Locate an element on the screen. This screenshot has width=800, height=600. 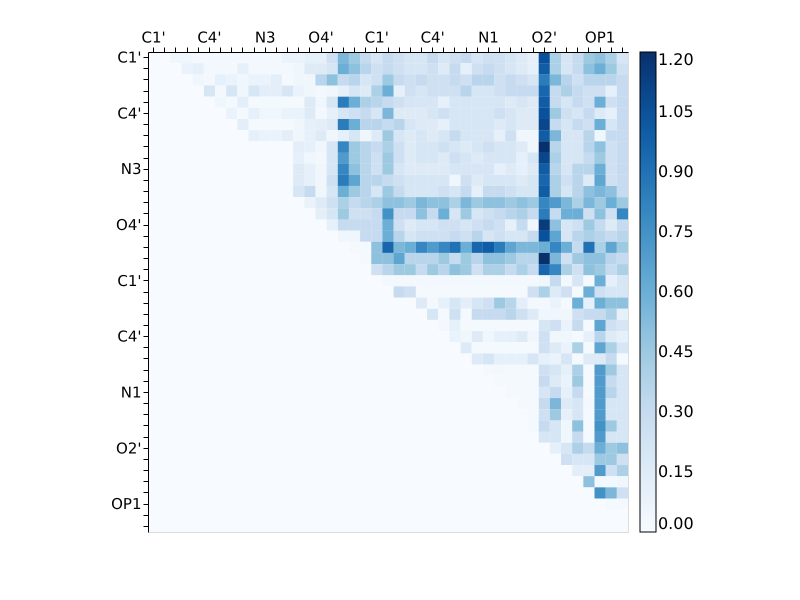
y-tick-label: N1 is located at coordinates (131, 392).